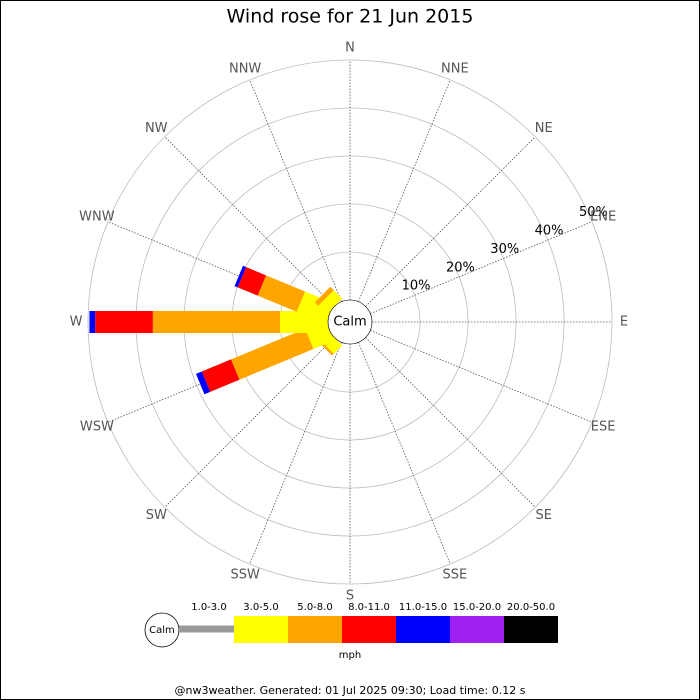  What do you see at coordinates (162, 630) in the screenshot?
I see `legend-calm-label: Calm` at bounding box center [162, 630].